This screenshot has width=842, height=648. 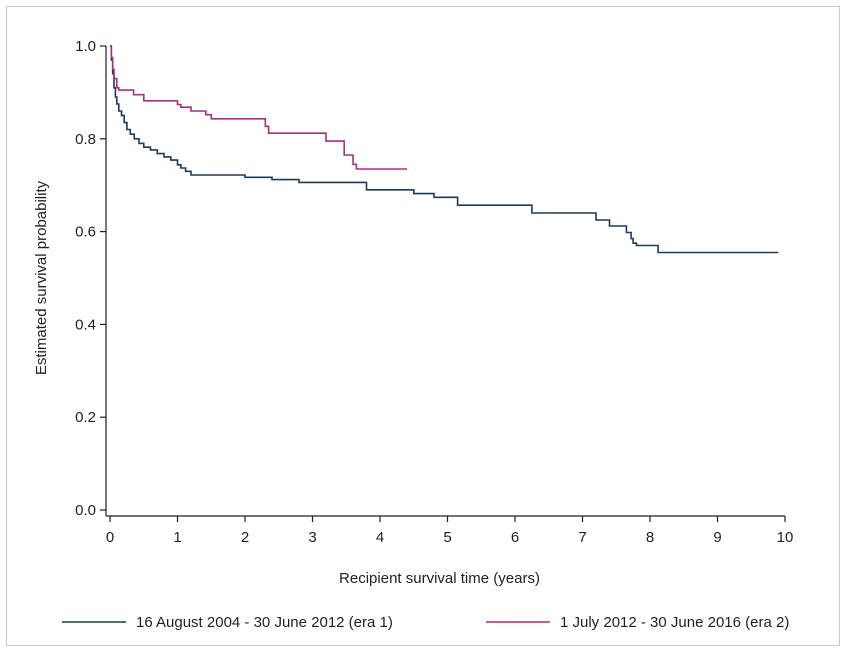 What do you see at coordinates (90, 278) in the screenshot?
I see `y-ticks: 0.0 0.2 0.4 0.6 0.8 1.0` at bounding box center [90, 278].